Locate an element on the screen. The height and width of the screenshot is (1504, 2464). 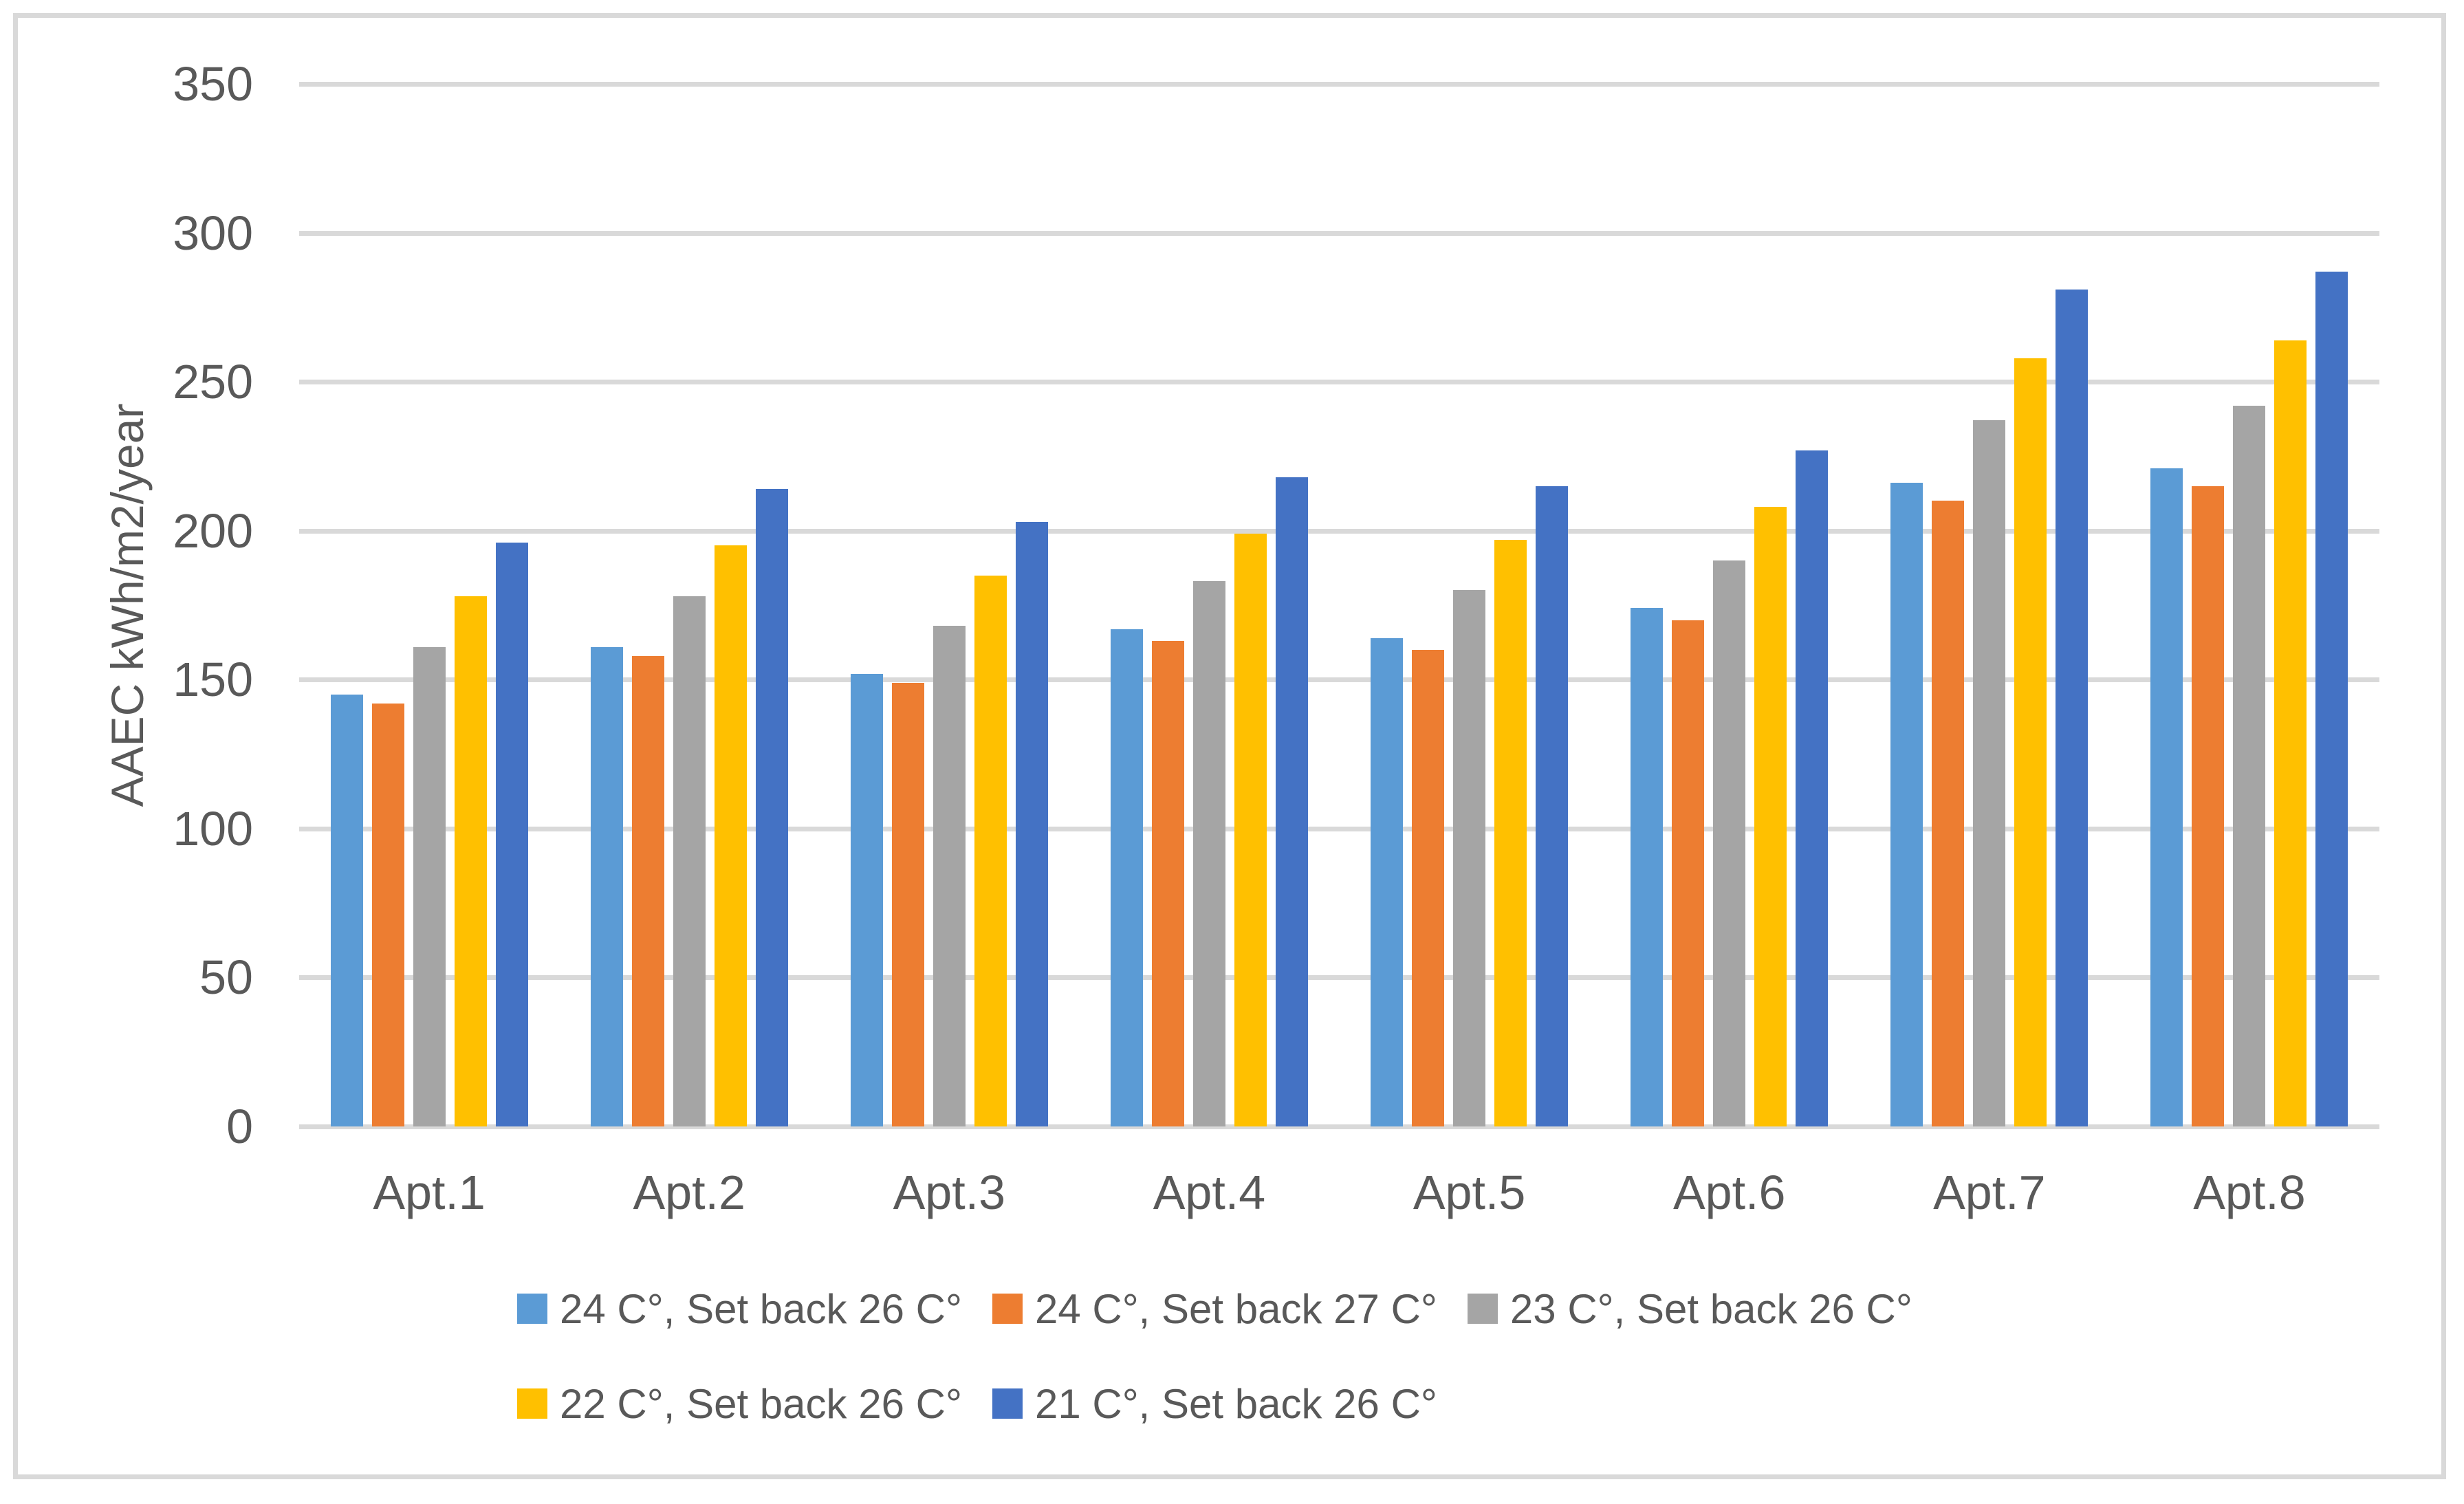
bar-group-Apt.6 is located at coordinates (1730, 605).